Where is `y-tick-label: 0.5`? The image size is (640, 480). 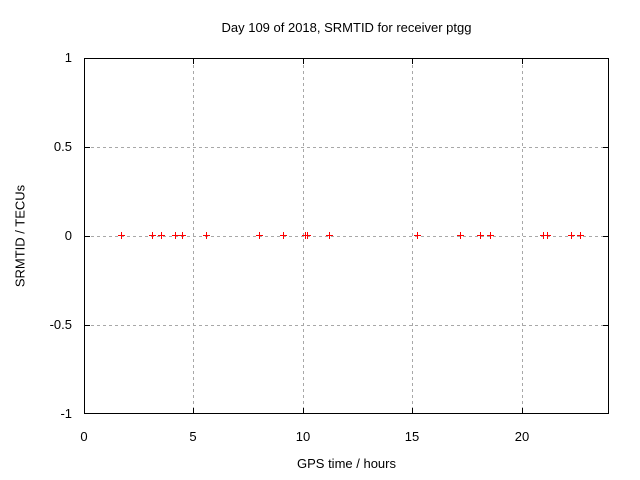
y-tick-label: 0.5 is located at coordinates (62, 146).